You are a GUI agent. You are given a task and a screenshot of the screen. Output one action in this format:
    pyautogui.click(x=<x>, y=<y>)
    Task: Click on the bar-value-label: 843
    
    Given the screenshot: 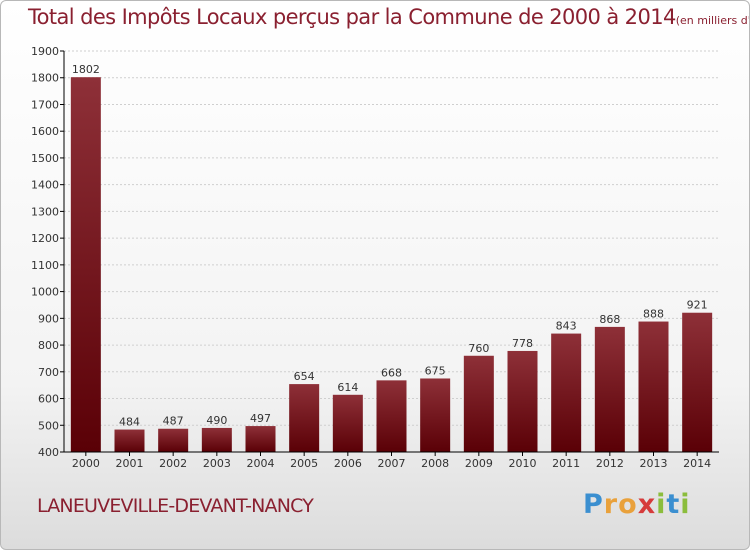 What is the action you would take?
    pyautogui.click(x=566, y=326)
    